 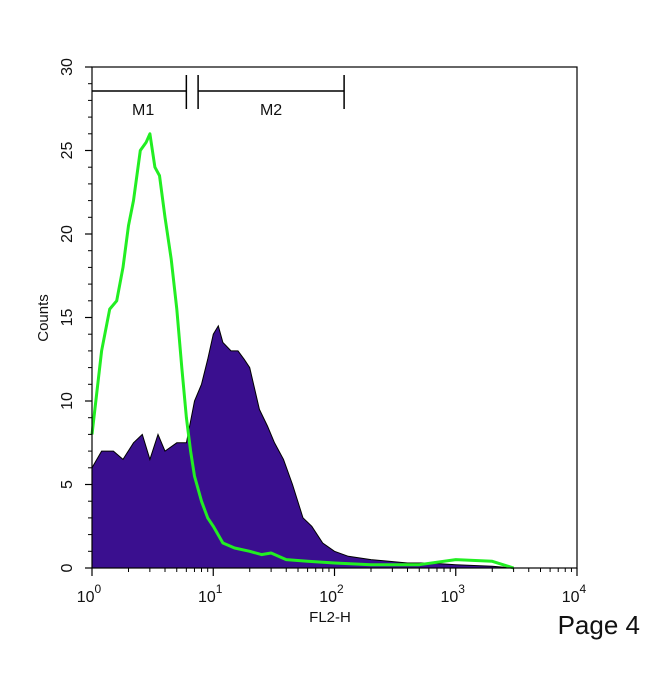 What do you see at coordinates (67, 567) in the screenshot?
I see `y-tick-label: 0` at bounding box center [67, 567].